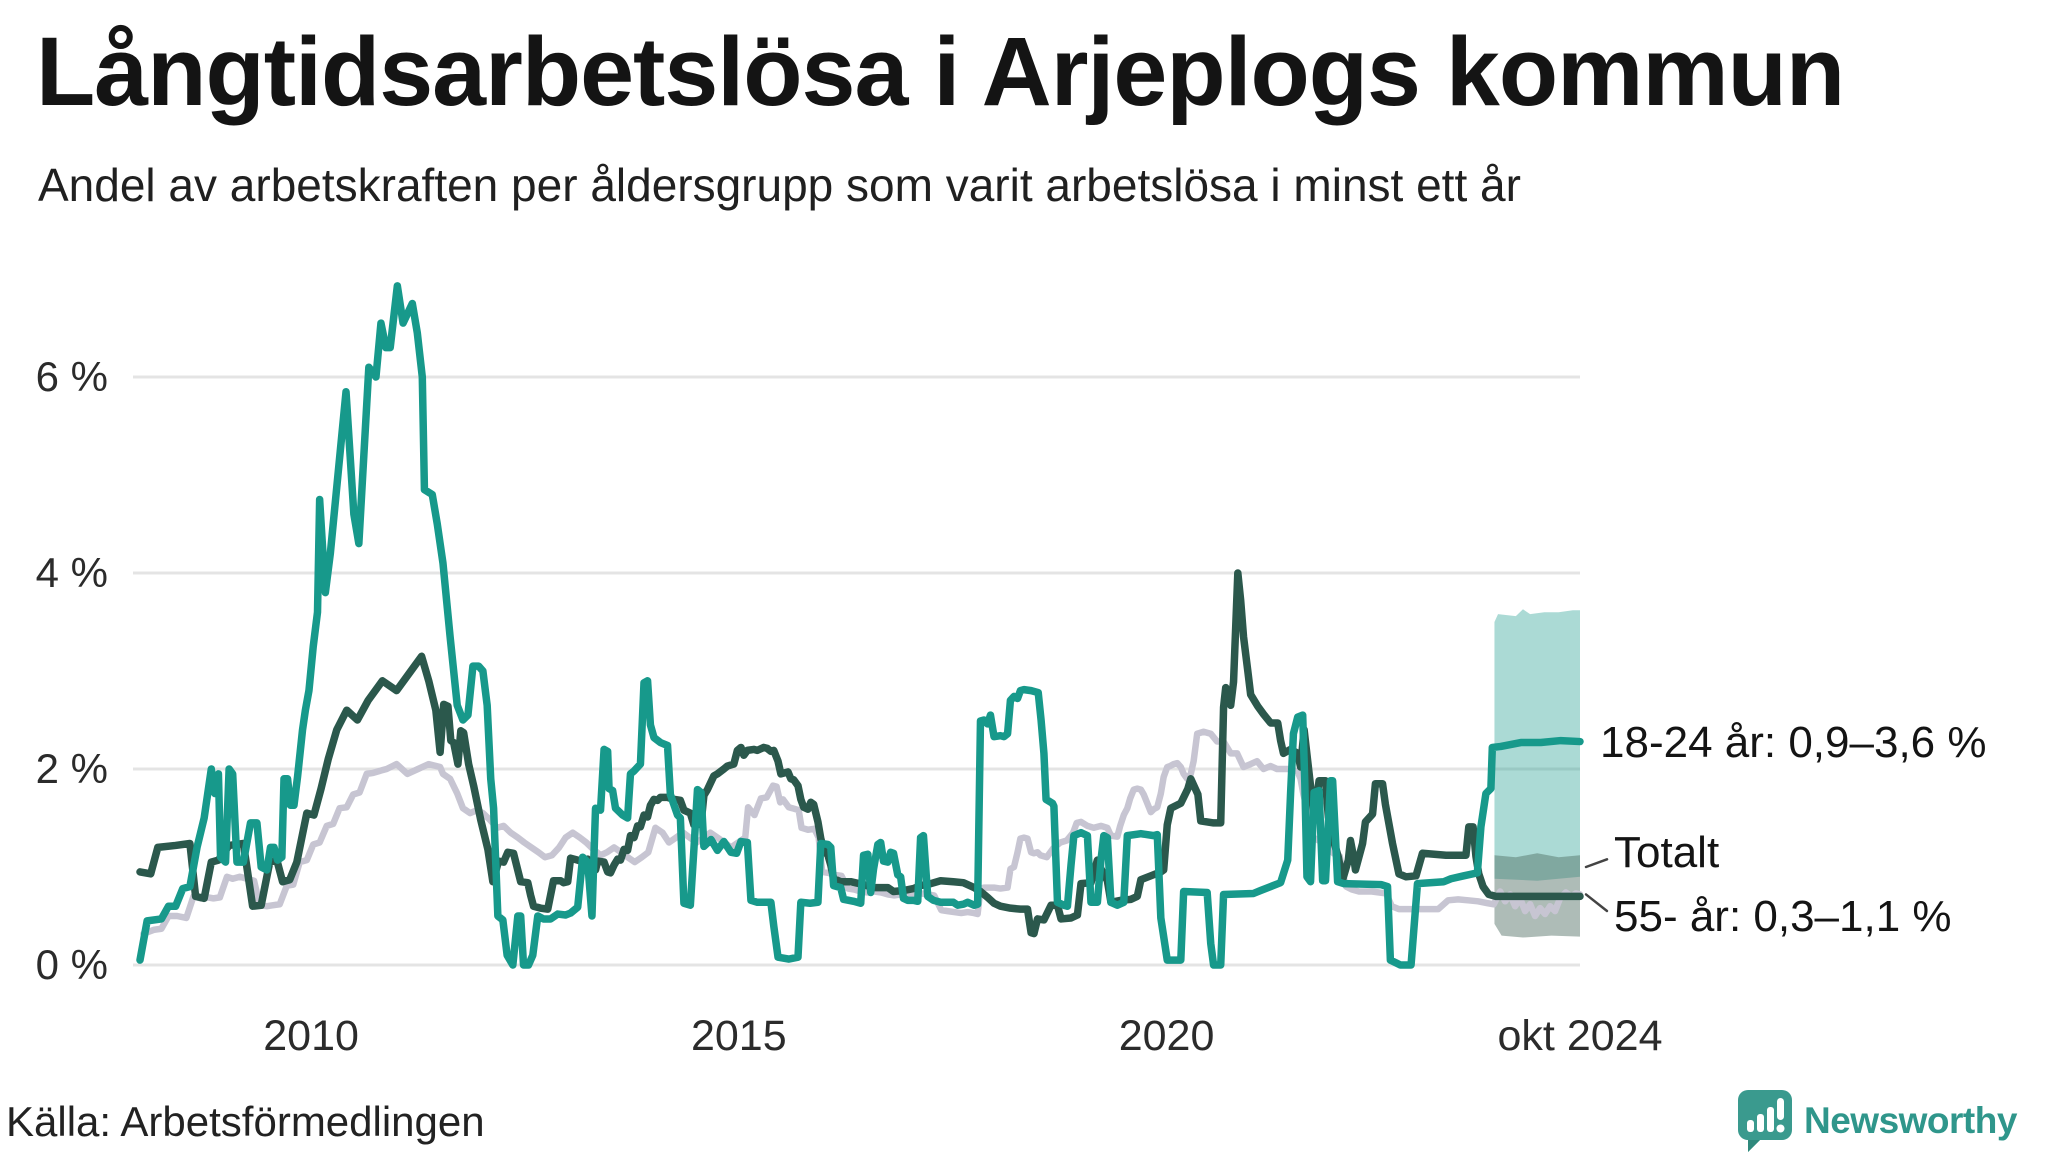 The width and height of the screenshot is (2048, 1152). What do you see at coordinates (71, 768) in the screenshot?
I see `y-axis-label: 2 %` at bounding box center [71, 768].